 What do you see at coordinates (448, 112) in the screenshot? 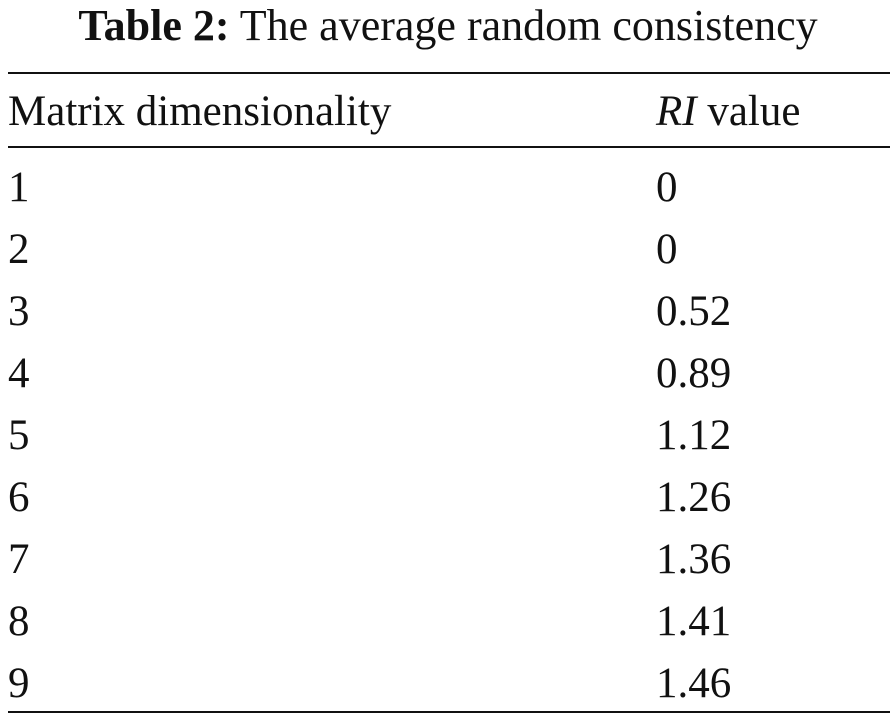
I see `table-header: Matrix dimensionality RI value` at bounding box center [448, 112].